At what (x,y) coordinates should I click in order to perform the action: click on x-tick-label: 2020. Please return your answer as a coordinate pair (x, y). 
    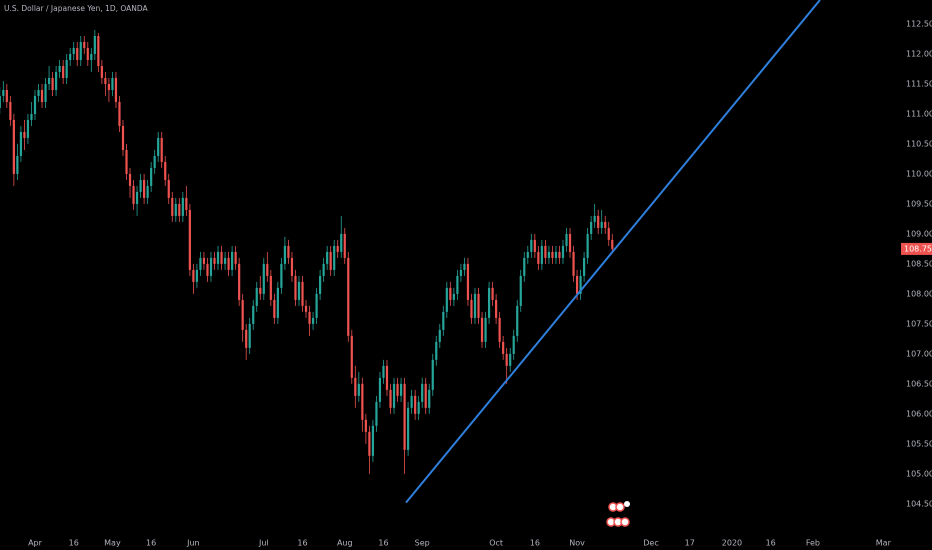
    Looking at the image, I should click on (732, 543).